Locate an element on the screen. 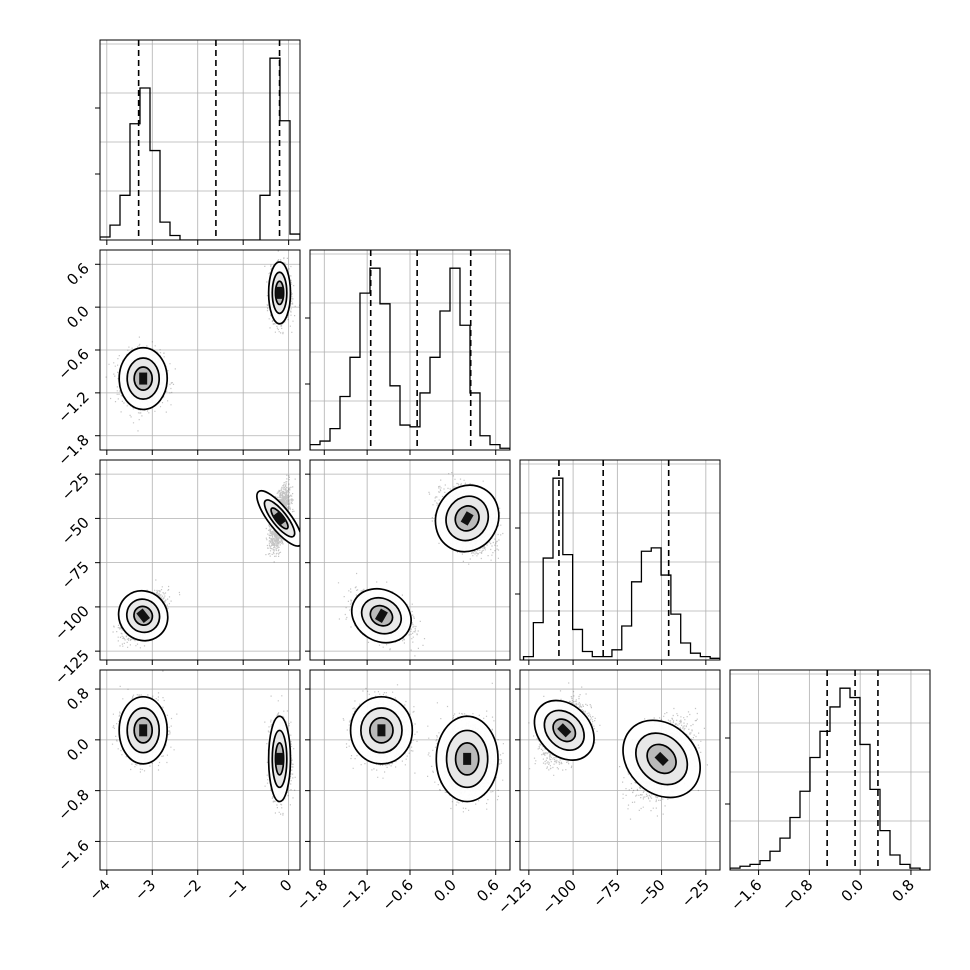 This screenshot has width=970, height=970. x-tick-label: −4 is located at coordinates (100, 890).